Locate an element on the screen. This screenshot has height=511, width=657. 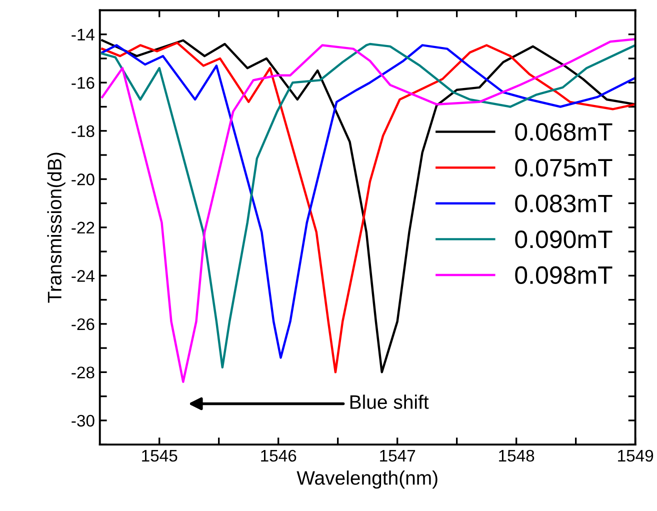
x-axis-title: Wavelength(nm) is located at coordinates (367, 479).